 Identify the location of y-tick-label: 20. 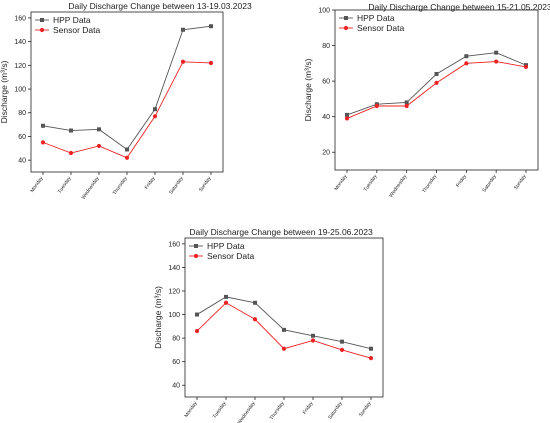
(326, 153).